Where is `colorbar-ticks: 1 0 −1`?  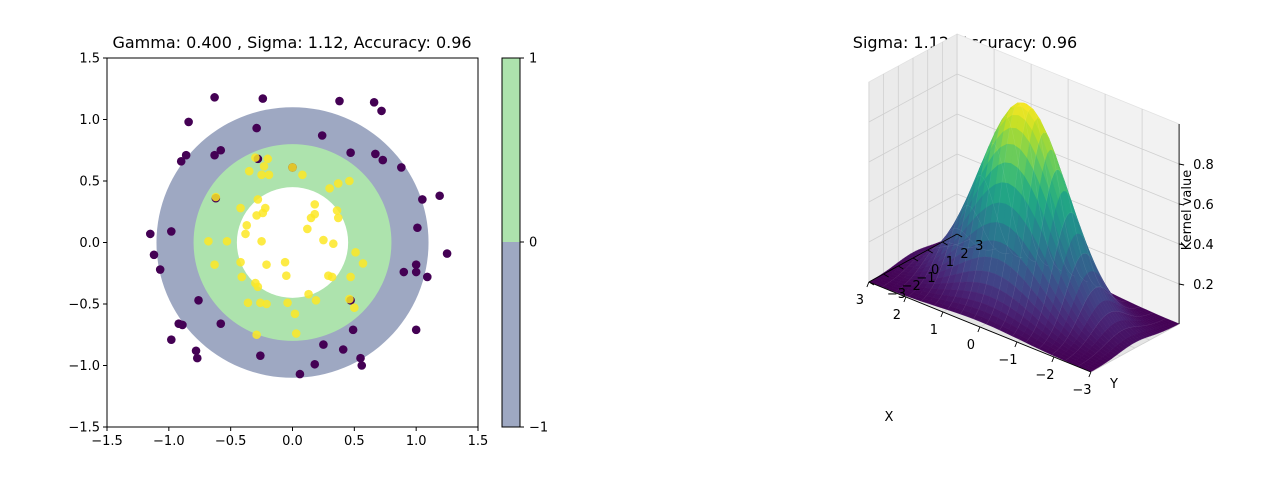
colorbar-ticks: 1 0 −1 is located at coordinates (534, 244).